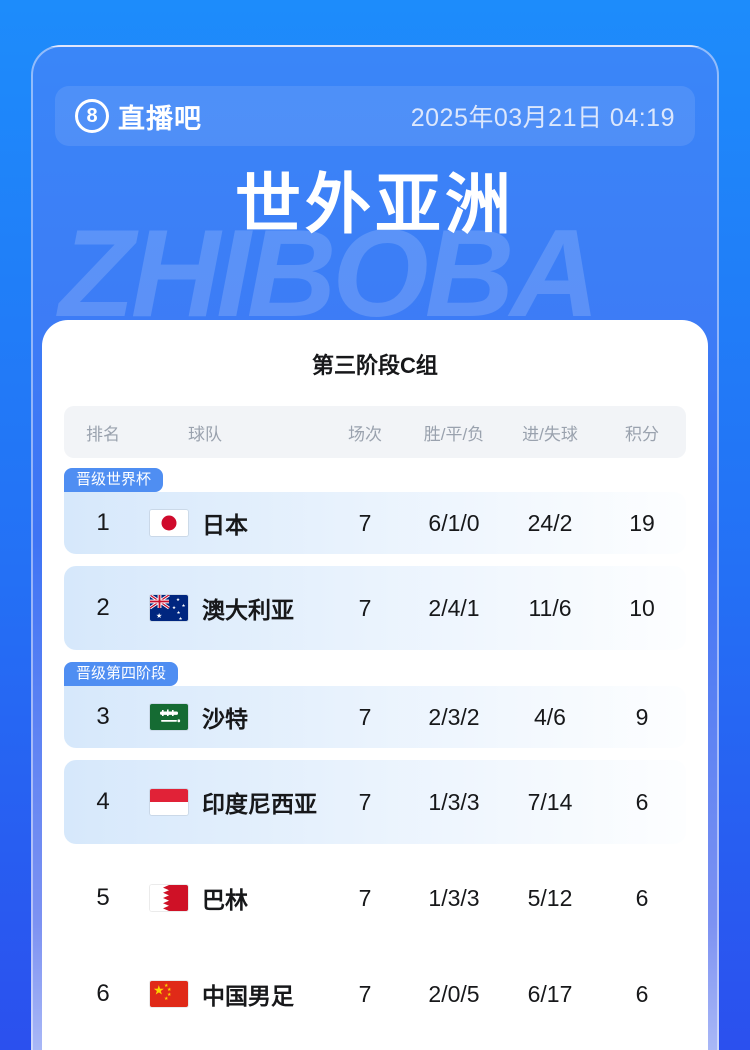  I want to click on rank: 6, so click(103, 993).